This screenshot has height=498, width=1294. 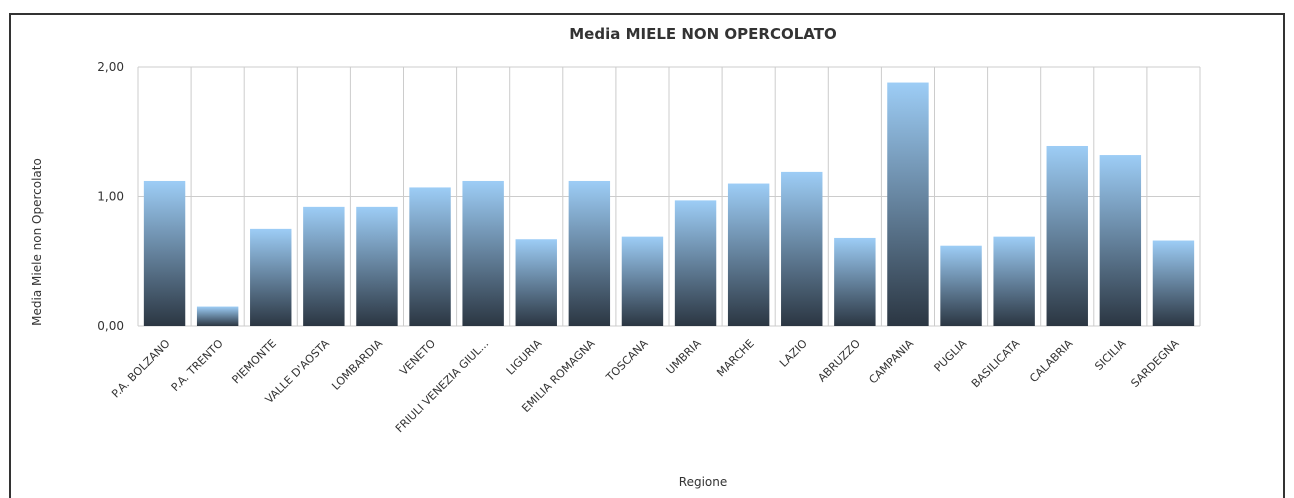 I want to click on chart-title: Media MIELE NON OPERCOLATO, so click(x=702, y=34).